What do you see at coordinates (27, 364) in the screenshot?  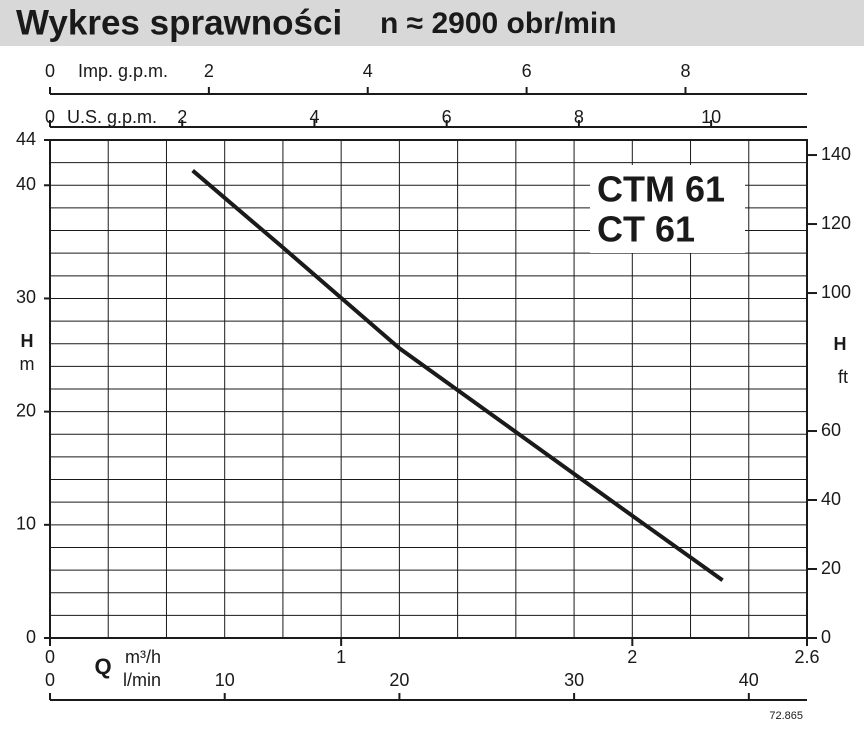 I see `y-axis-unit: m` at bounding box center [27, 364].